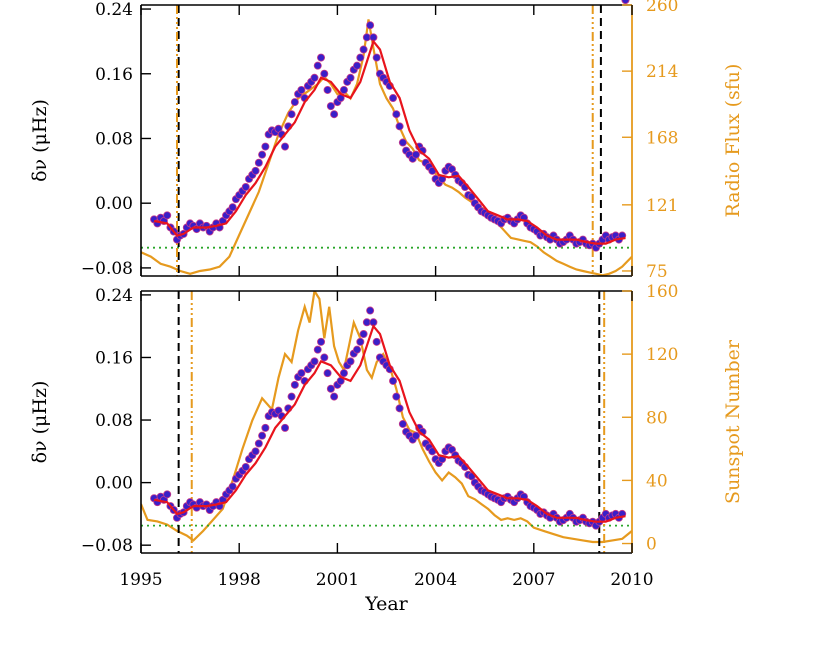  What do you see at coordinates (337, 580) in the screenshot?
I see `xtick-label: 2001` at bounding box center [337, 580].